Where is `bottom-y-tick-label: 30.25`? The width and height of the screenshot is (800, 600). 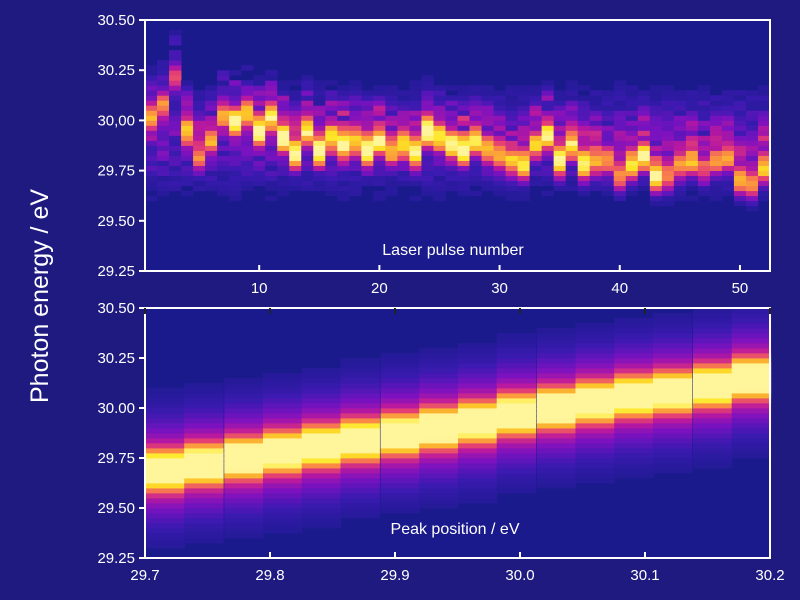
bottom-y-tick-label: 30.25 is located at coordinates (116, 358).